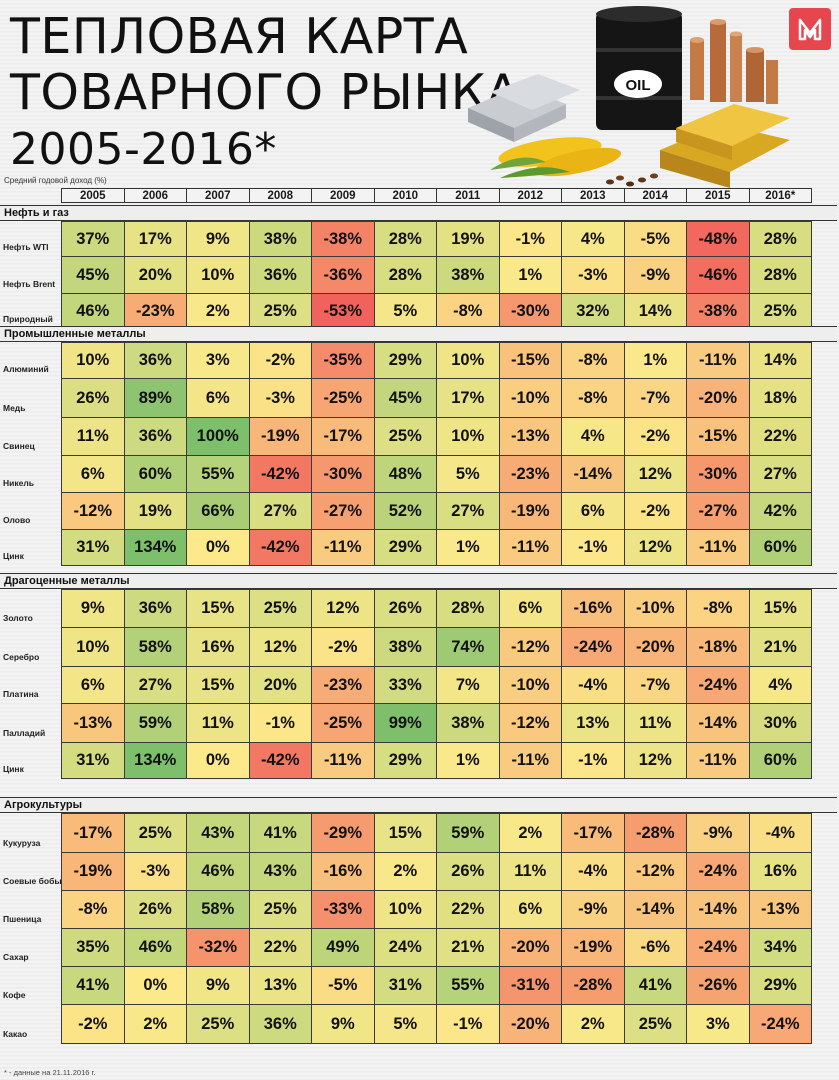  I want to click on heatmap-cell: 52%, so click(405, 511).